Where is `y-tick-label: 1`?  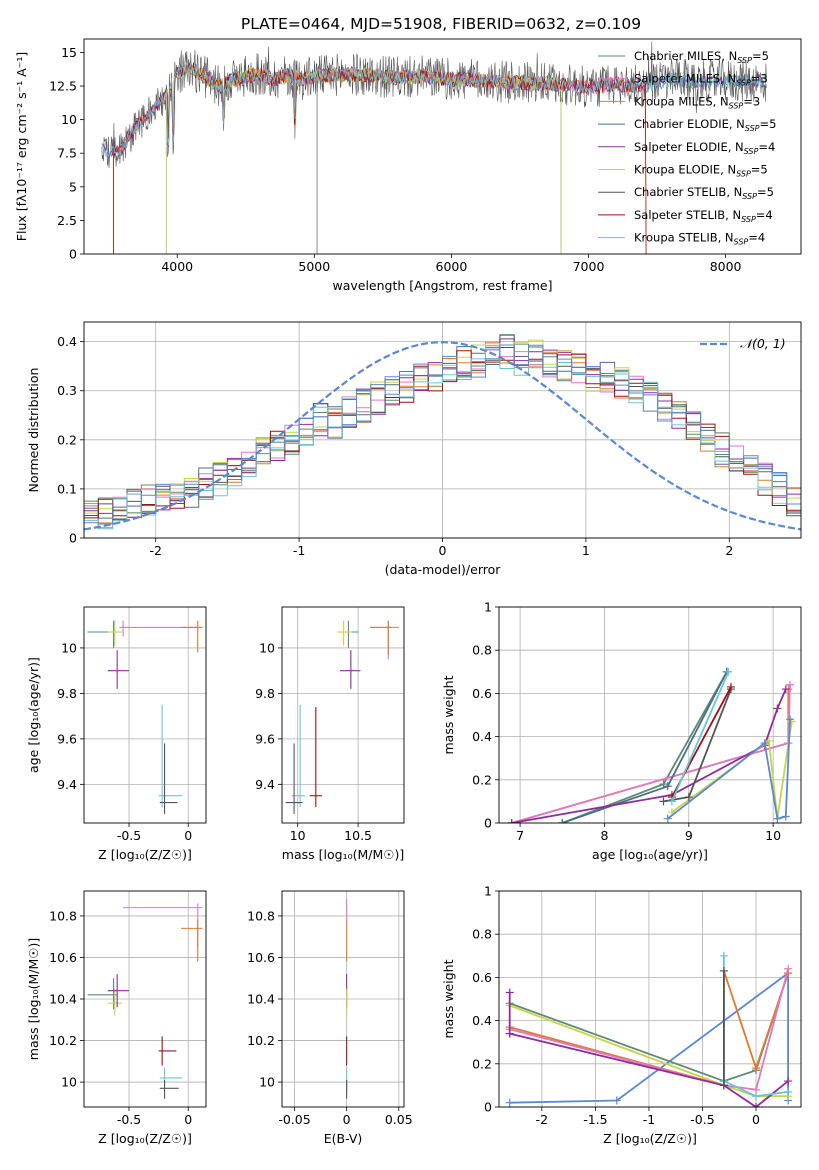 y-tick-label: 1 is located at coordinates (488, 891).